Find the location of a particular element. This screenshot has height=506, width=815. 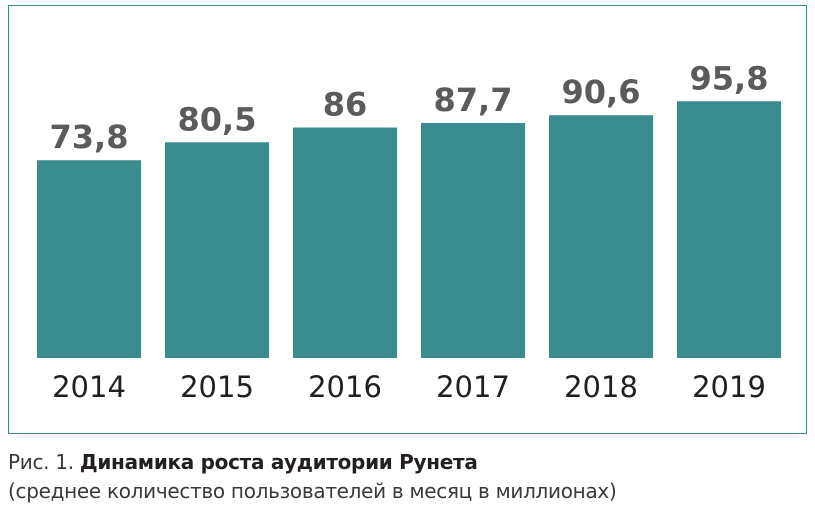

value-label-2014: 73,8 is located at coordinates (89, 137).